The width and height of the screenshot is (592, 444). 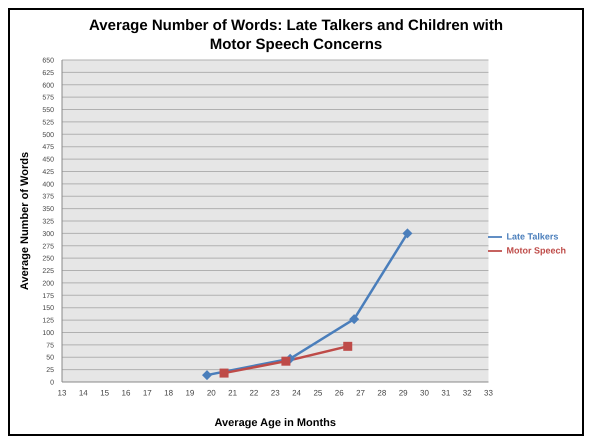 I want to click on legend-label: Late Talkers, so click(x=532, y=236).